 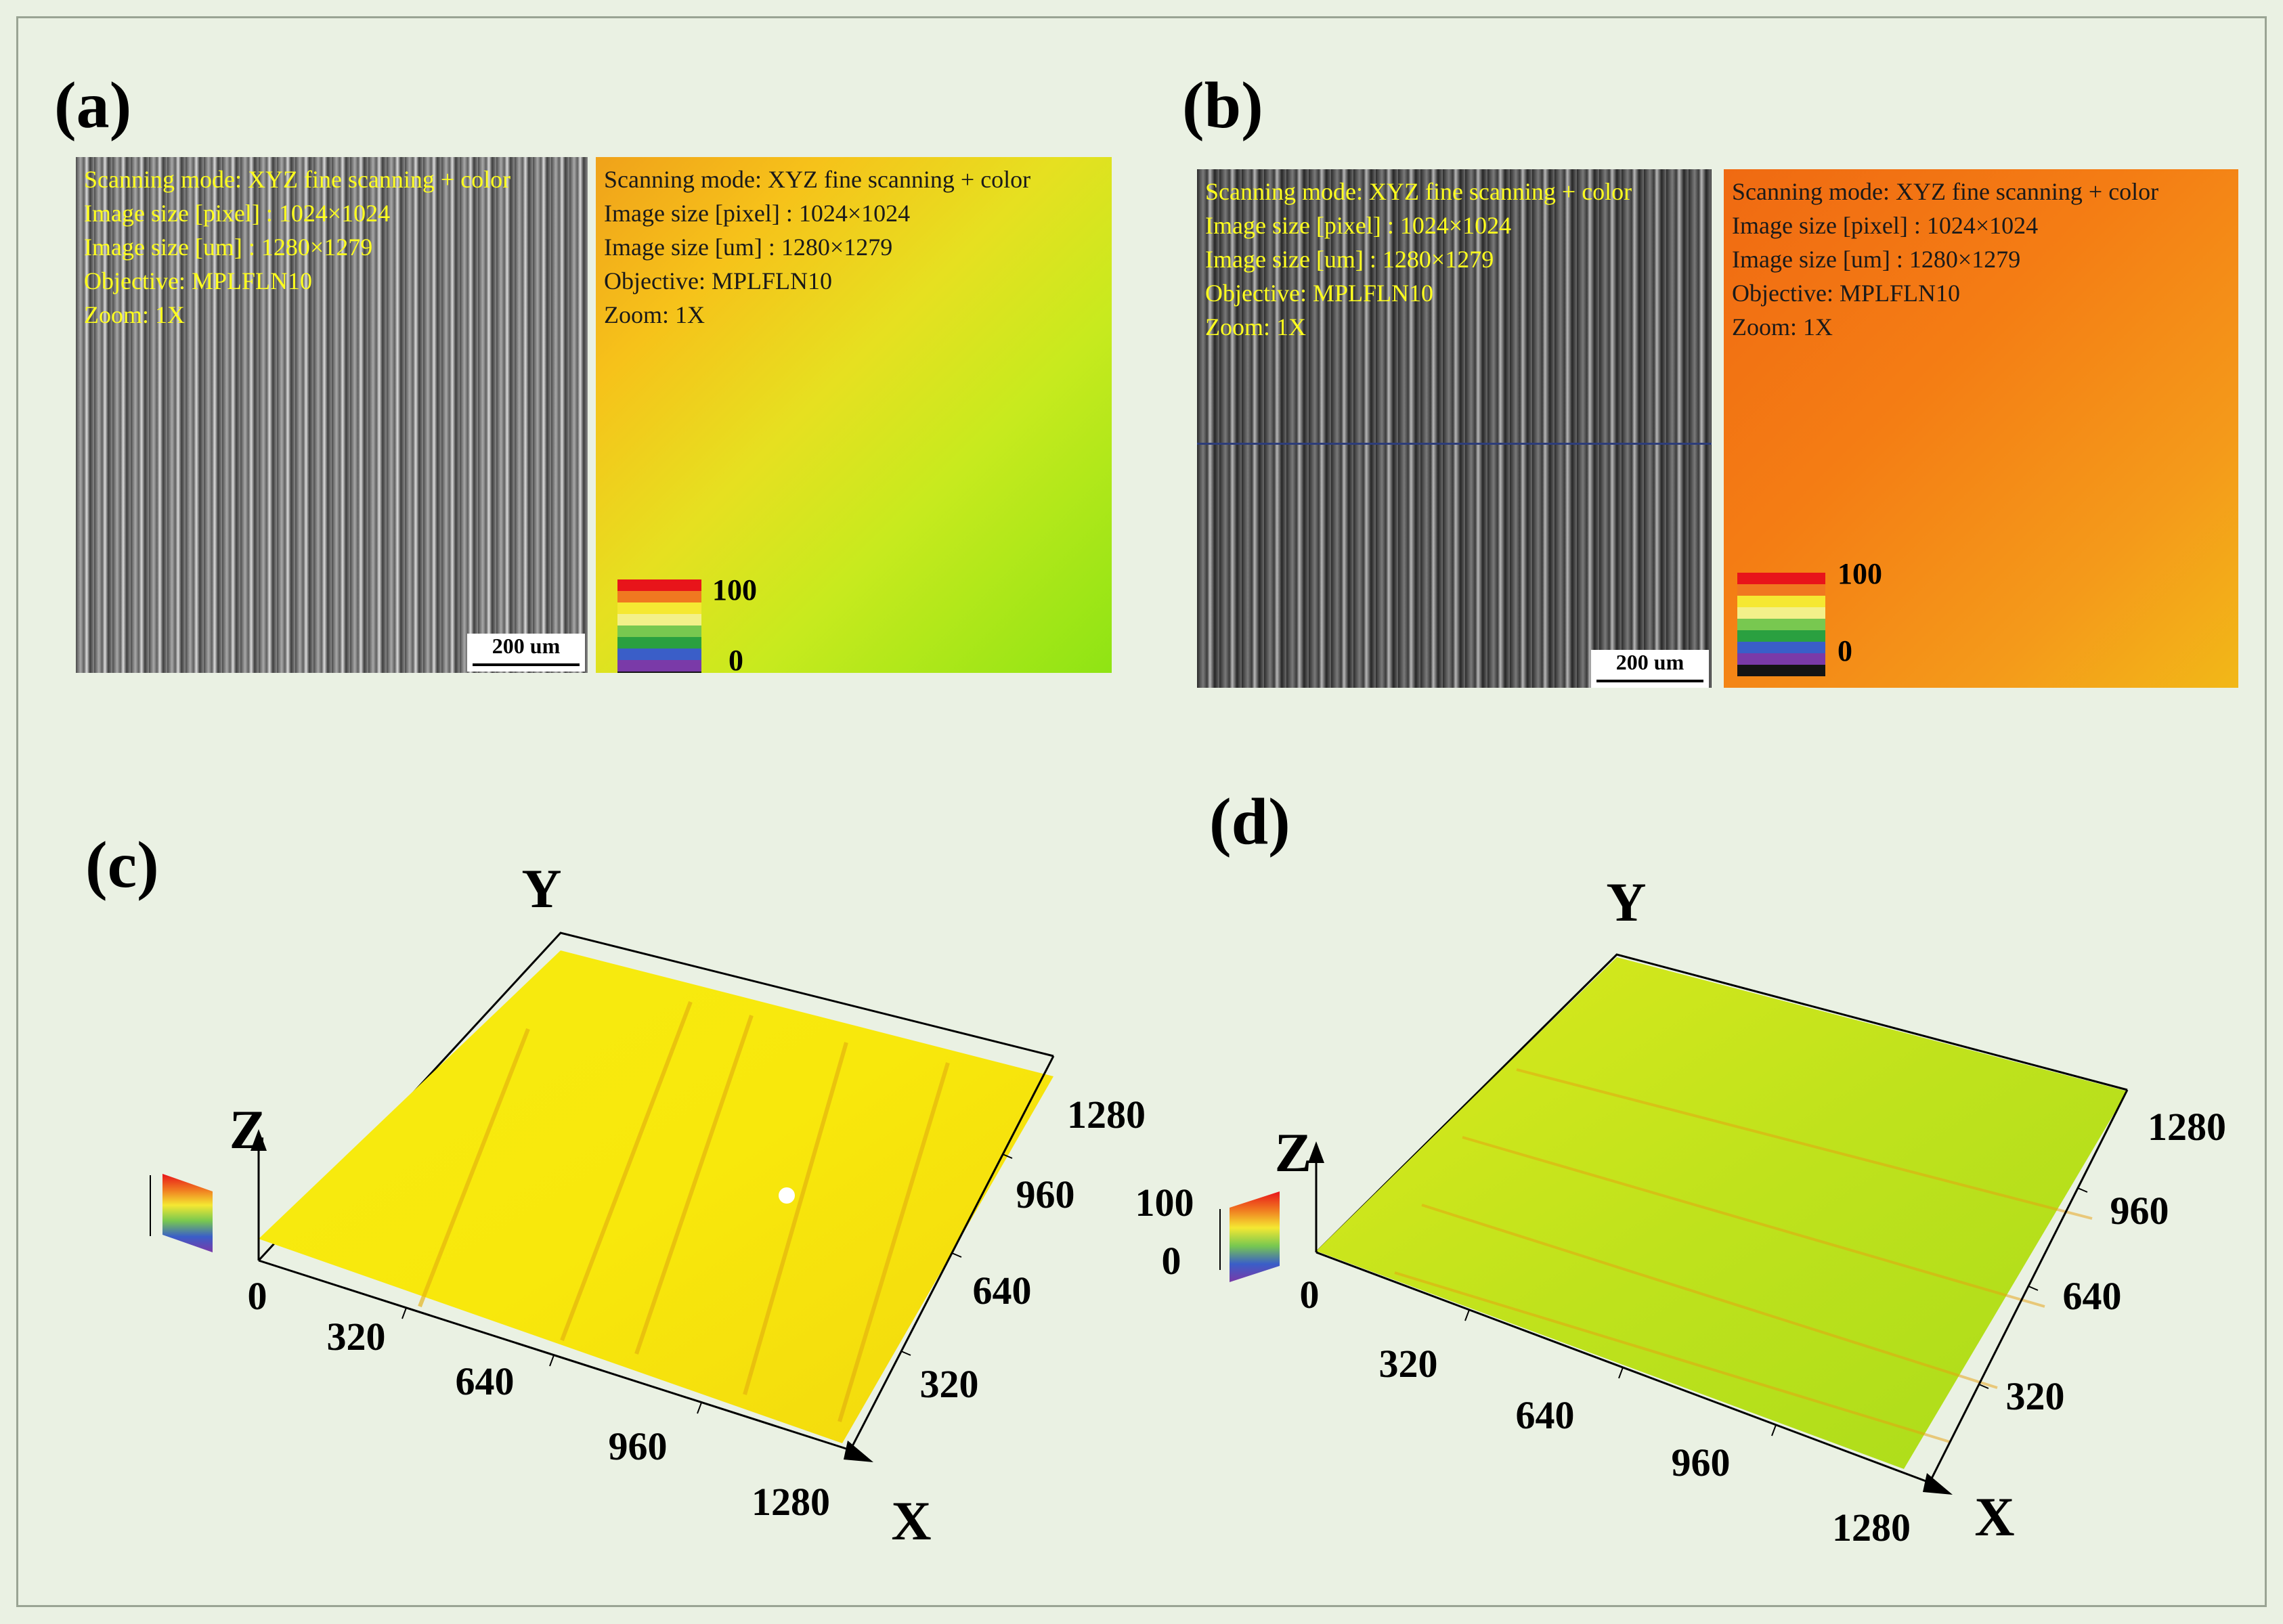 I want to click on panel-d-y-tick-1280: 1280, so click(x=2187, y=1127).